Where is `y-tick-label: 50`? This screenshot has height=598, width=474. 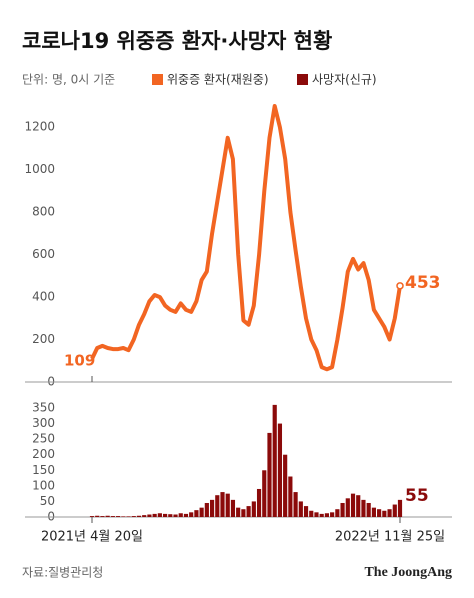
y-tick-label: 50 is located at coordinates (47, 501).